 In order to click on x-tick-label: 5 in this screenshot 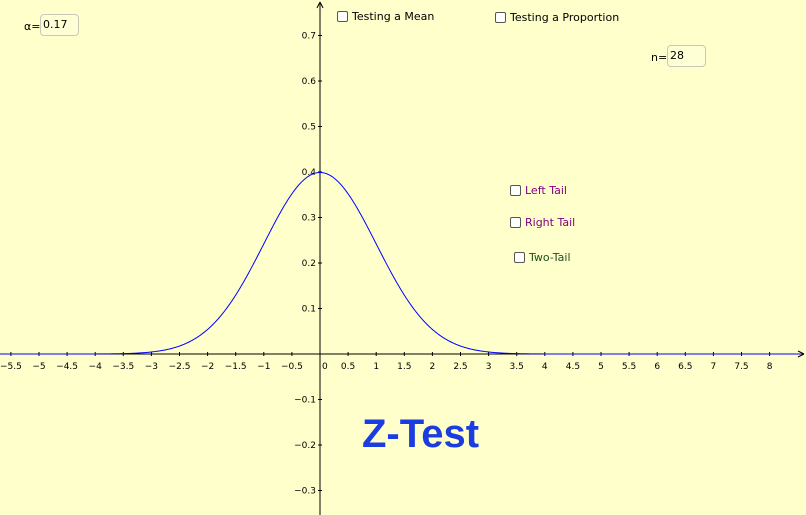, I will do `click(601, 367)`.